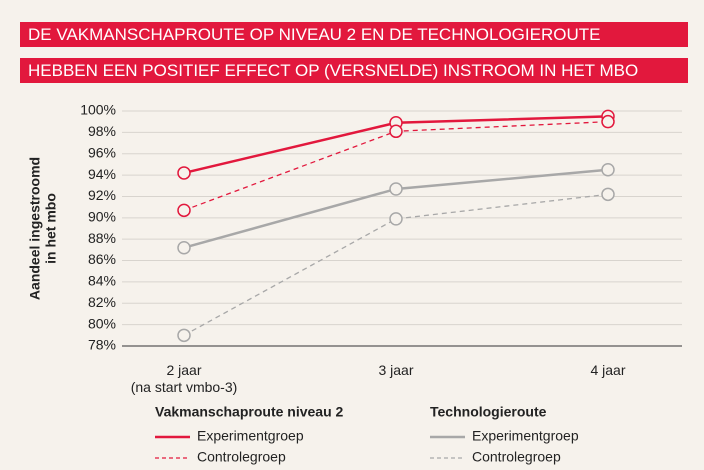 Image resolution: width=704 pixels, height=470 pixels. Describe the element at coordinates (102, 259) in the screenshot. I see `y-tick-label: 86%` at that location.